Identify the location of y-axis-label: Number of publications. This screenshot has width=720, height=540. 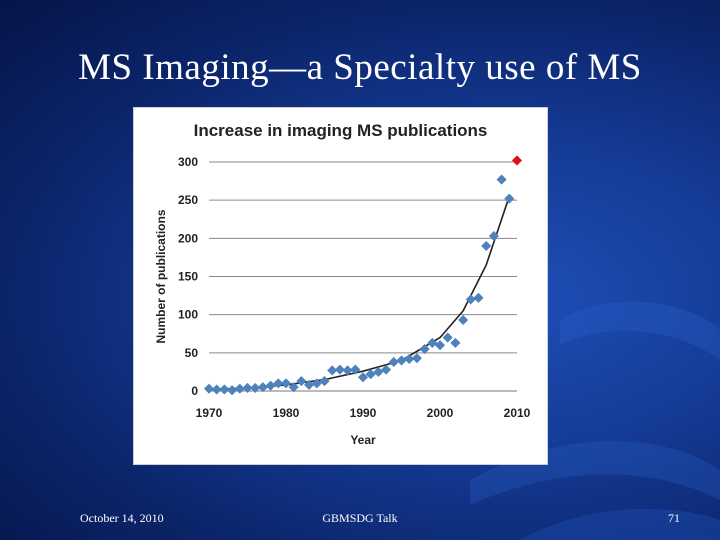
(161, 276).